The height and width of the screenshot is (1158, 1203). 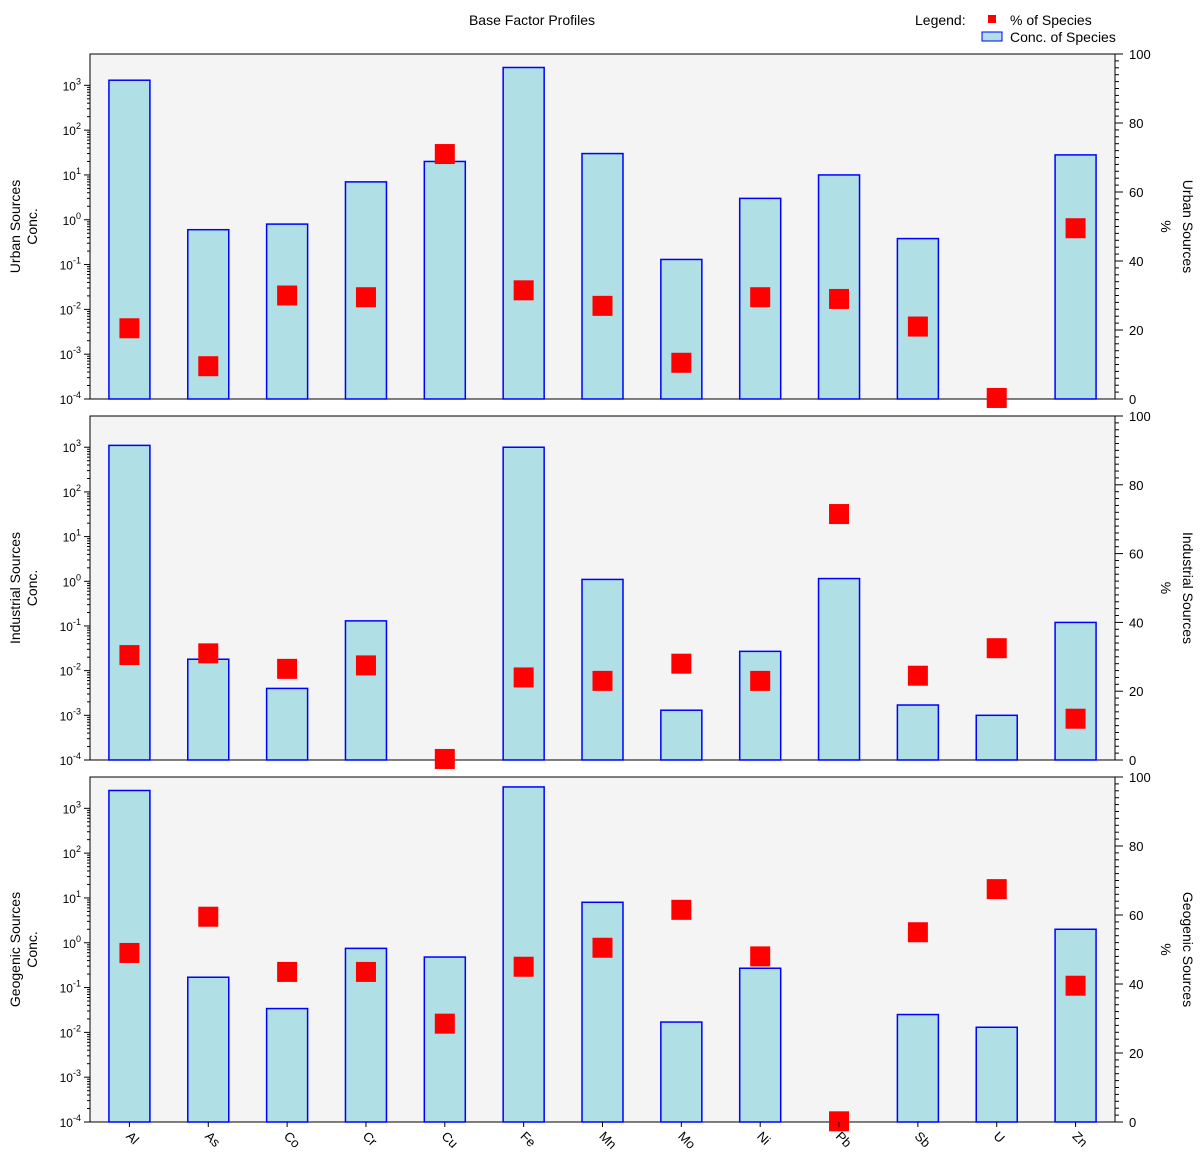 What do you see at coordinates (923, 1140) in the screenshot?
I see `x-tick-label: Sb` at bounding box center [923, 1140].